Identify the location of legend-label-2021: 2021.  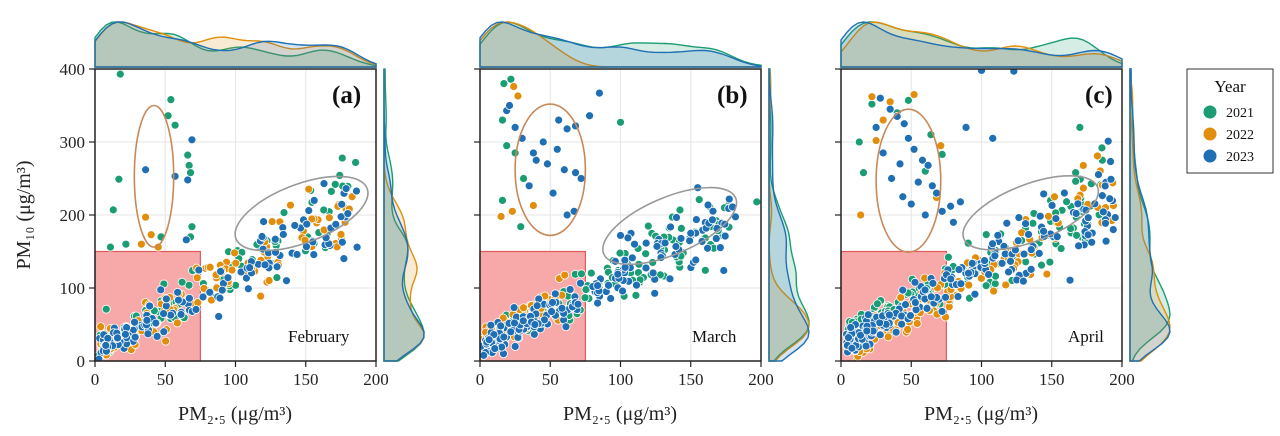
(1240, 113).